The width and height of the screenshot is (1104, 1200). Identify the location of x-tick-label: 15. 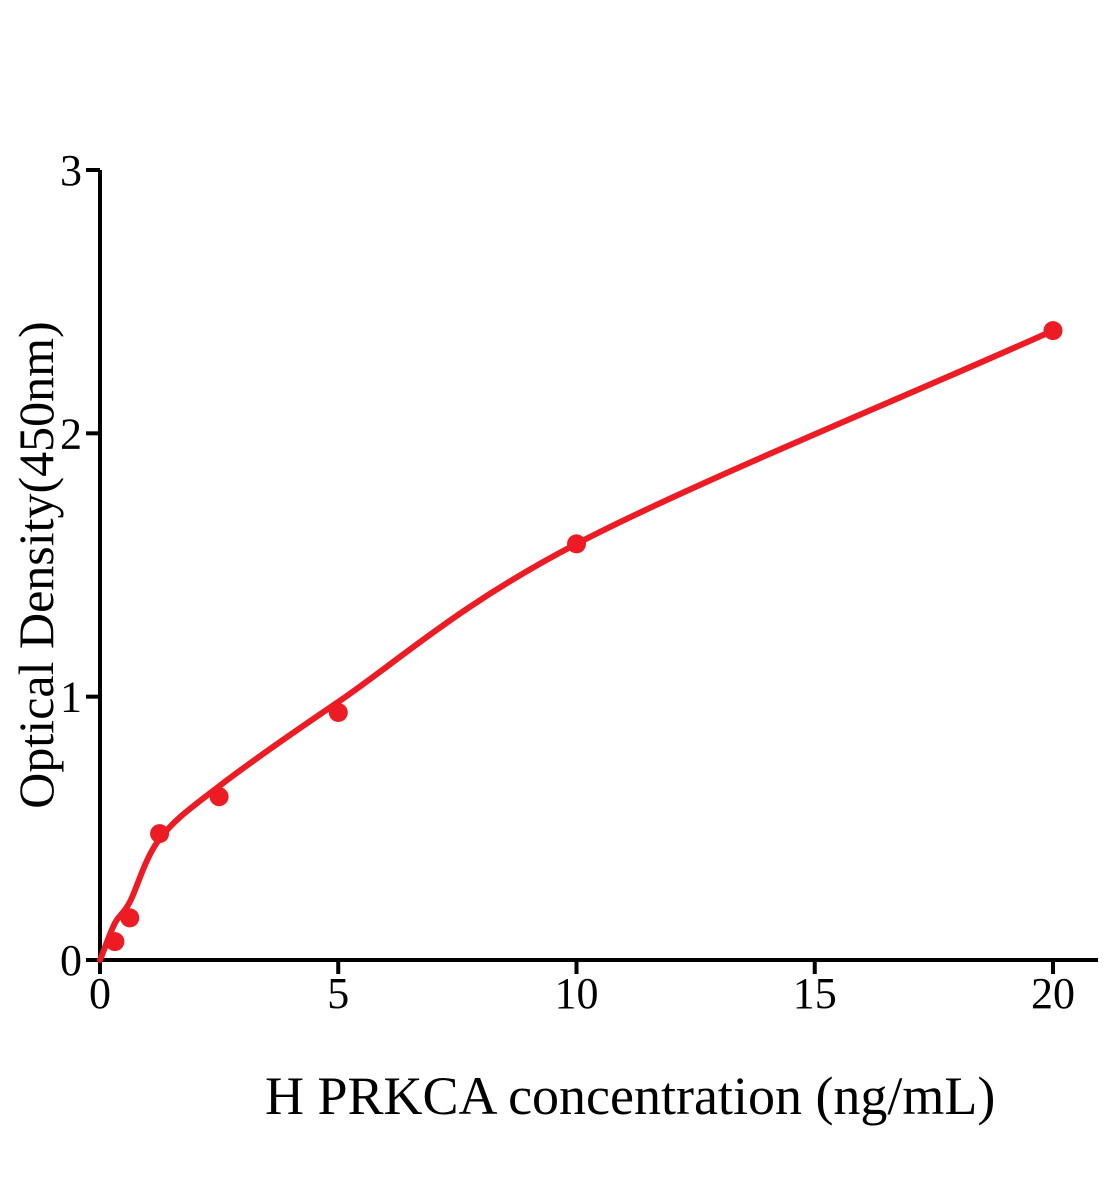
(815, 993).